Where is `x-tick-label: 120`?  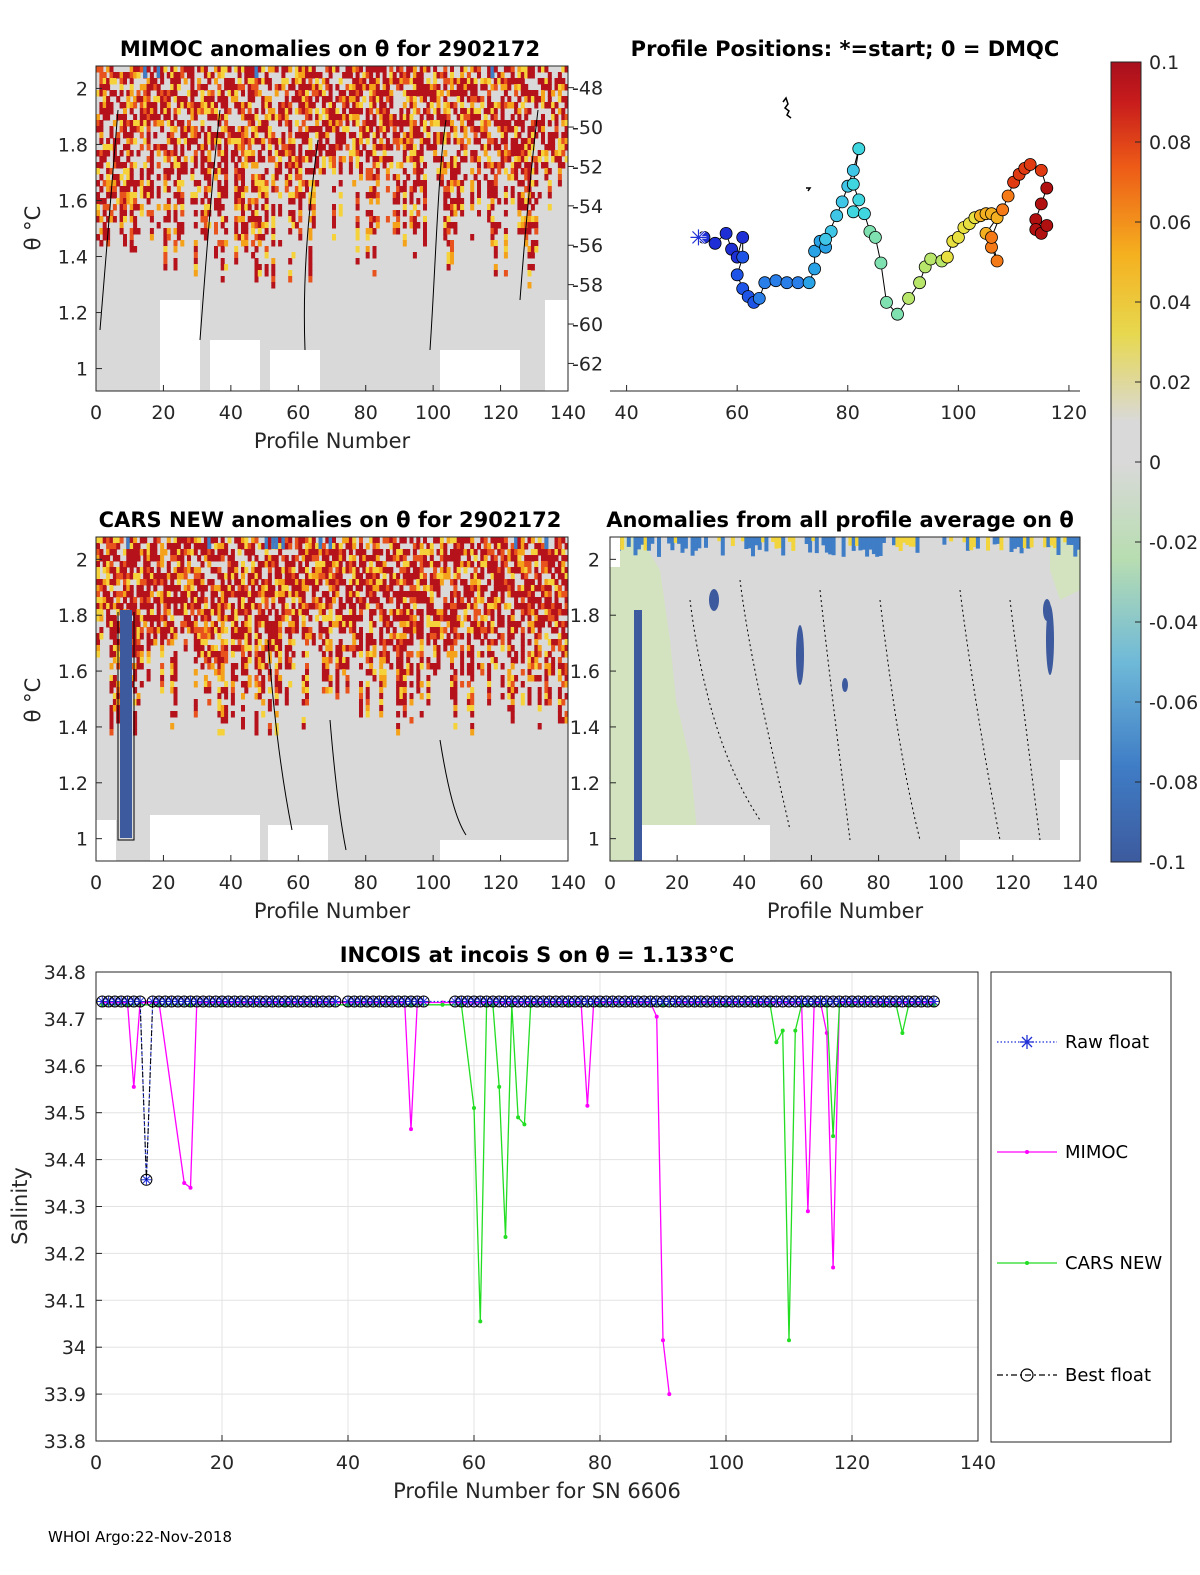
x-tick-label: 120 is located at coordinates (500, 413).